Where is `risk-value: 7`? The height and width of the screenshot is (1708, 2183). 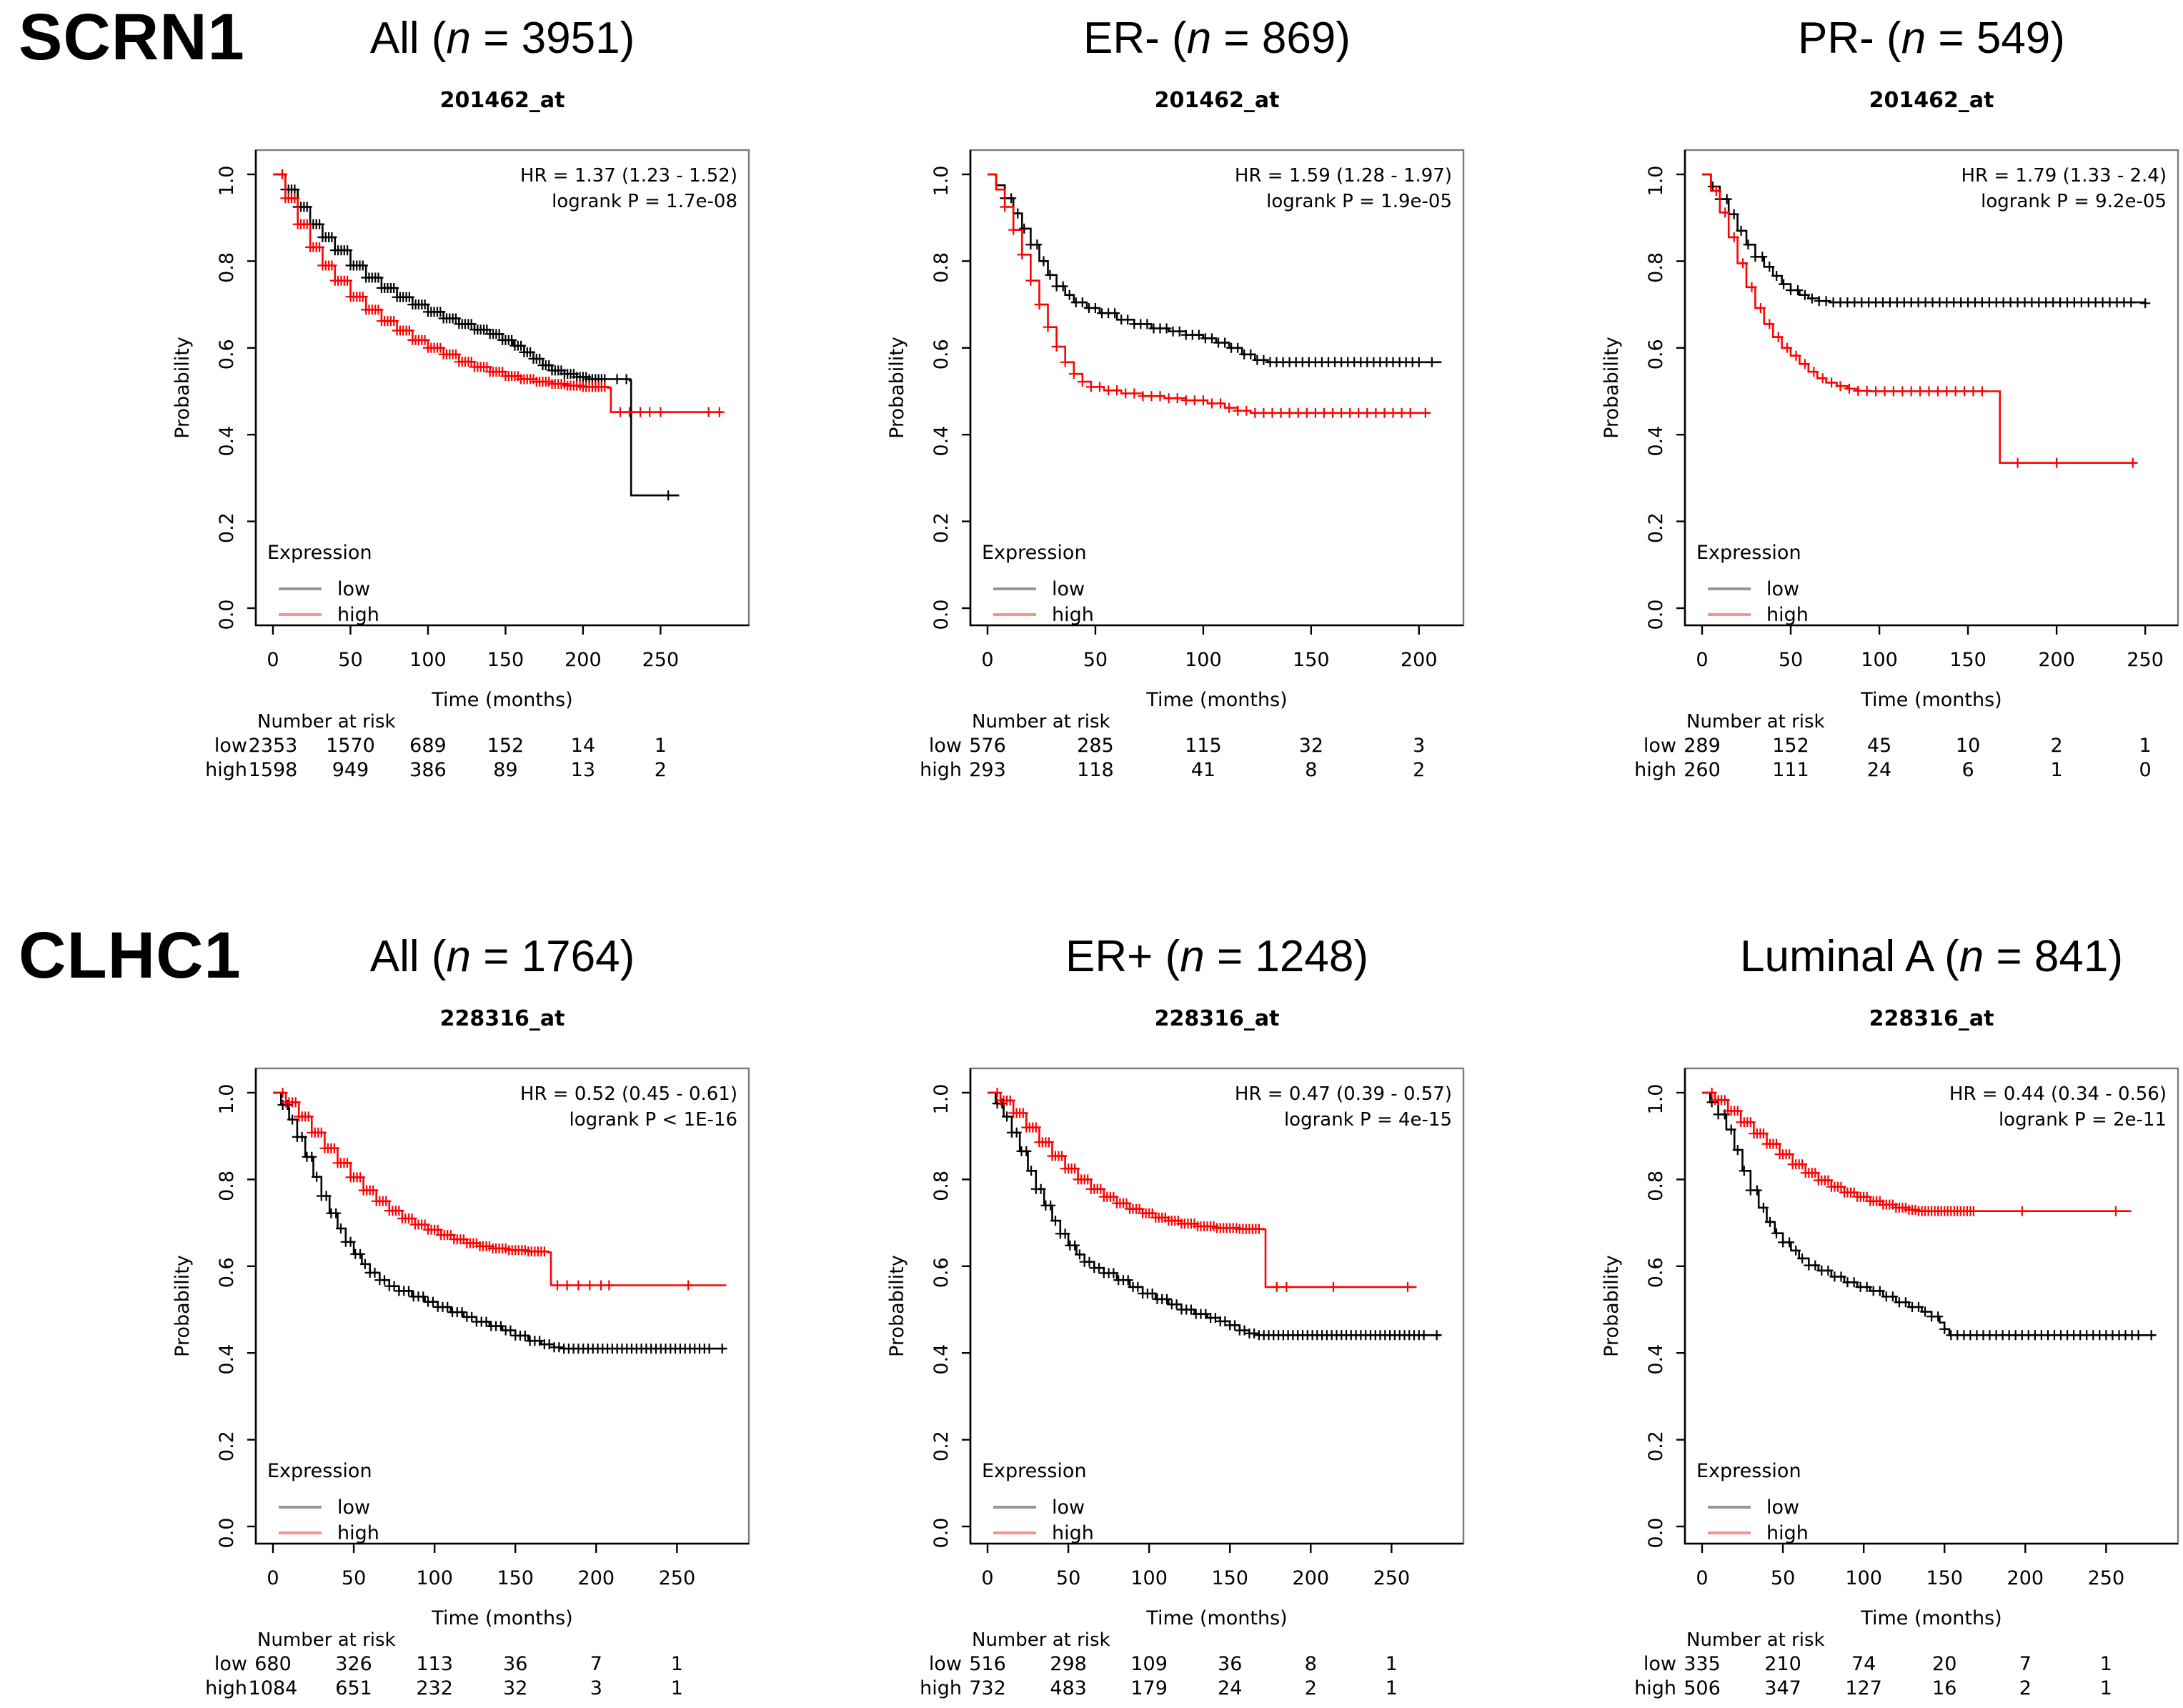 risk-value: 7 is located at coordinates (2025, 1664).